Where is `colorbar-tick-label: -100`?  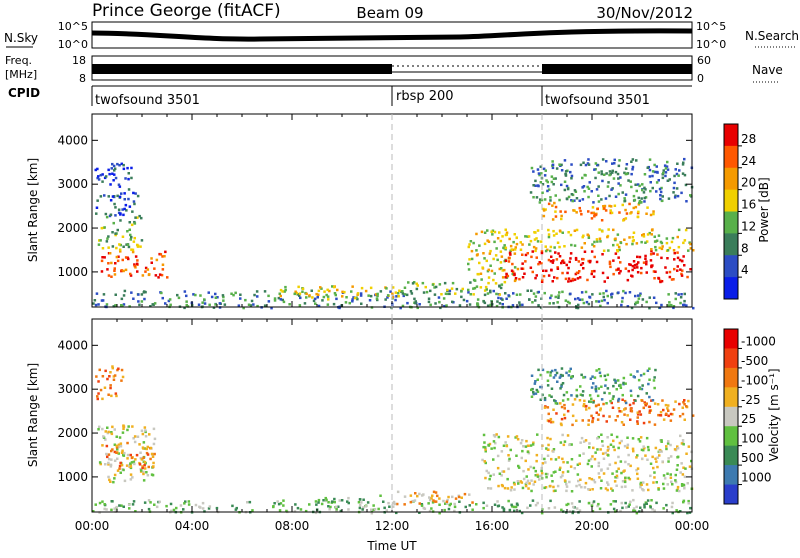
colorbar-tick-label: -100 is located at coordinates (754, 380).